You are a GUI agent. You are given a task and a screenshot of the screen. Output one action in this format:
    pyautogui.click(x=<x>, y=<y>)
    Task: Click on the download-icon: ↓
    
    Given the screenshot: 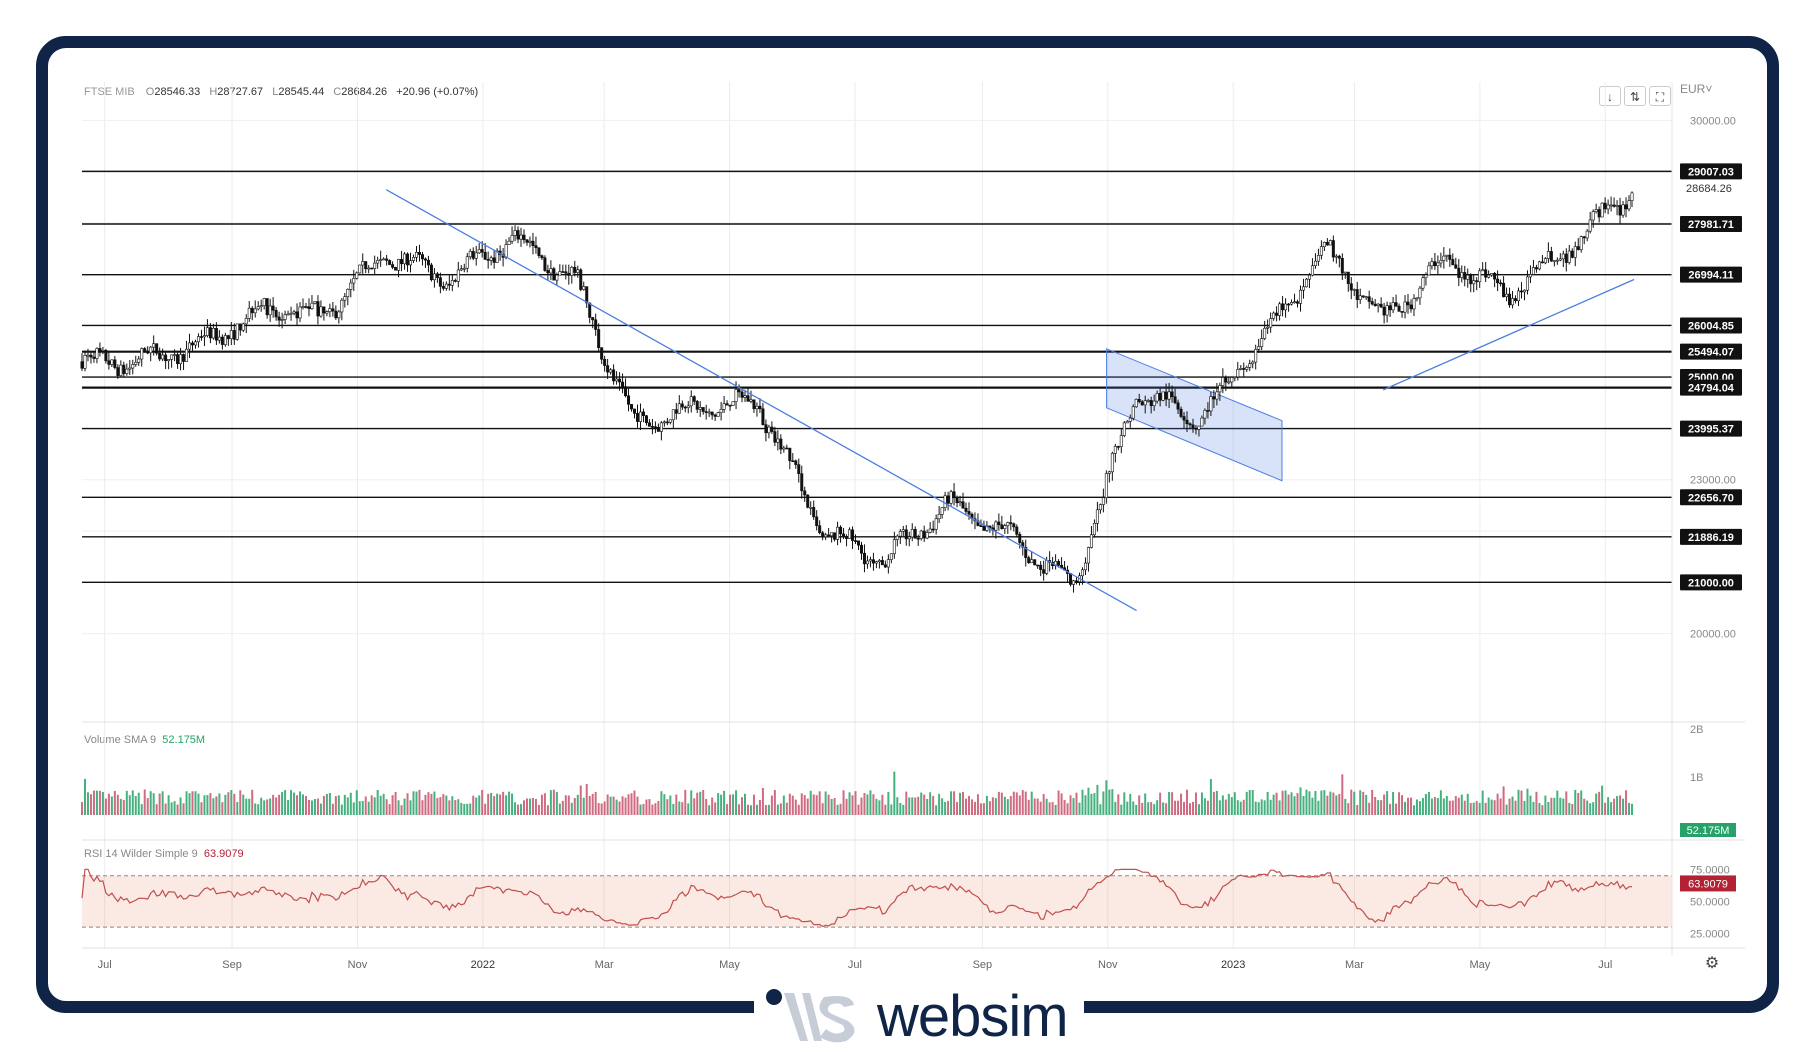 What is the action you would take?
    pyautogui.click(x=1610, y=96)
    